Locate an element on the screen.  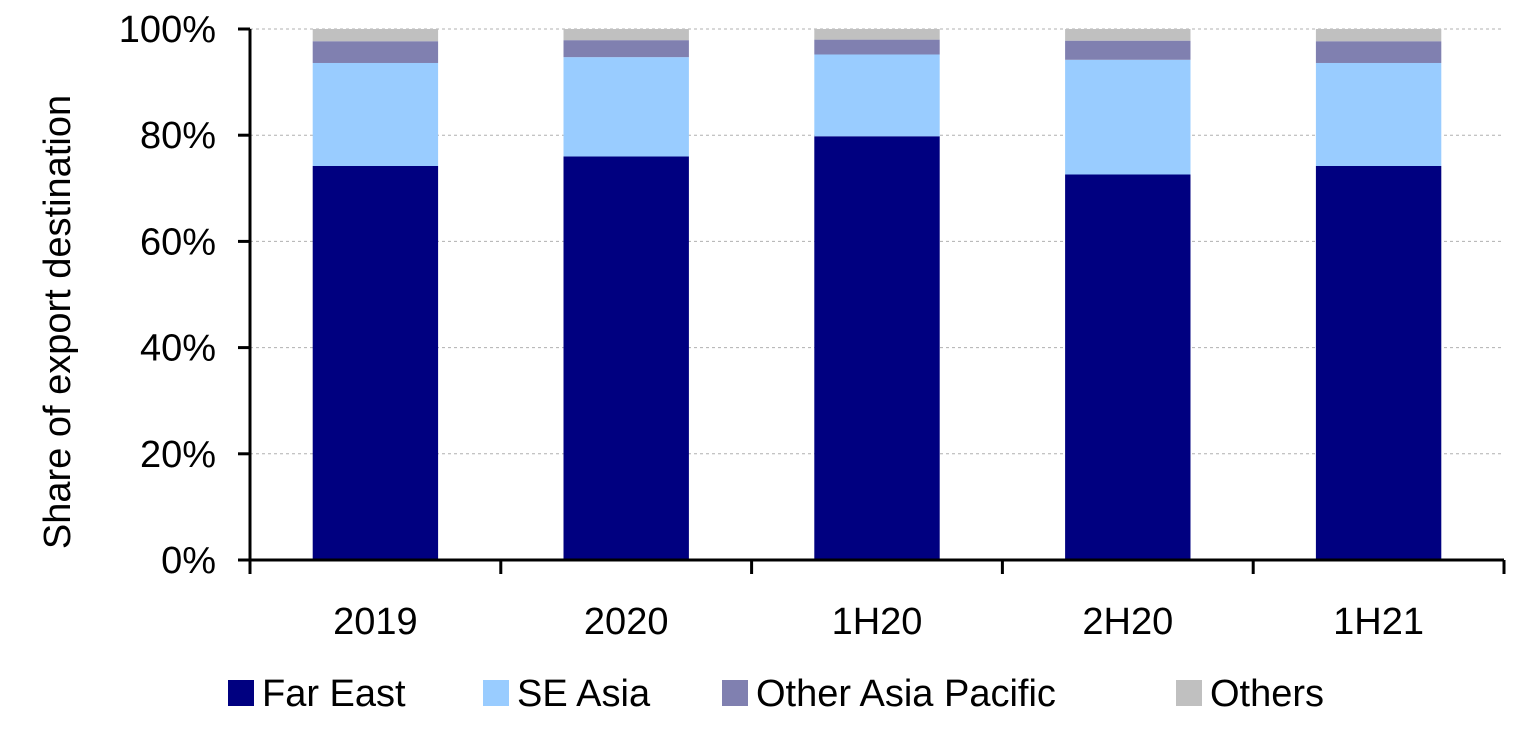
bar-segment-other-asia-pacific-2h20 is located at coordinates (1128, 50).